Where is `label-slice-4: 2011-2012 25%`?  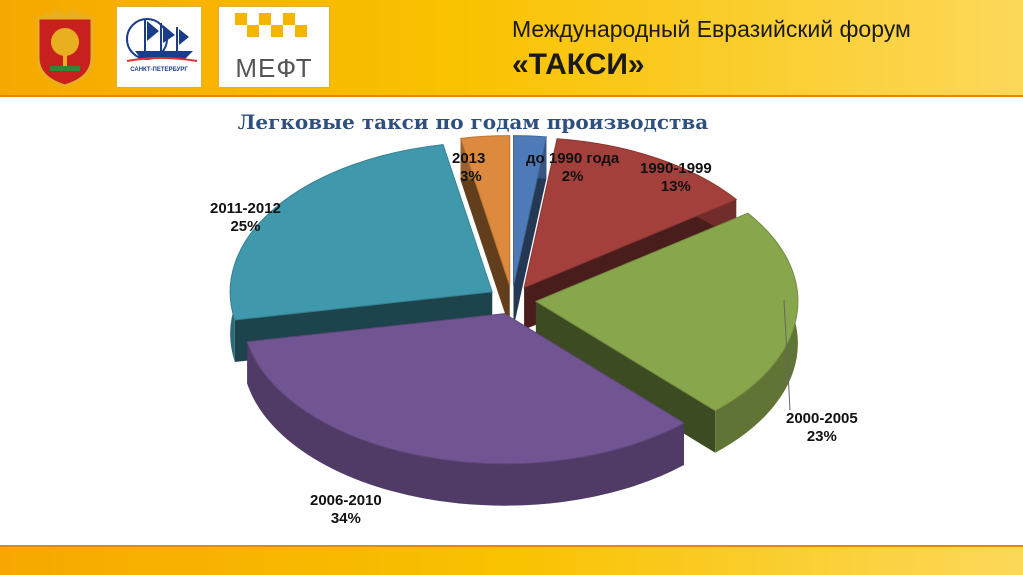 label-slice-4: 2011-2012 25% is located at coordinates (245, 218).